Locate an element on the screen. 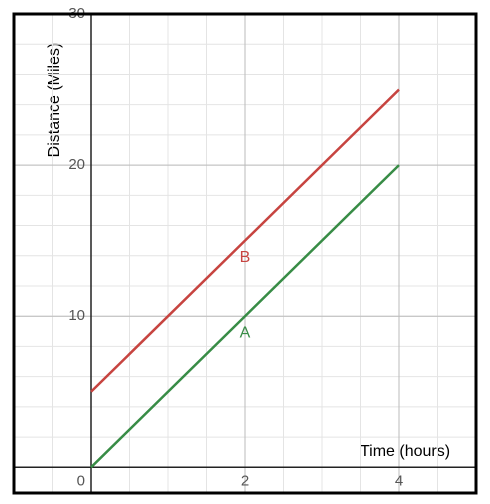  y-tick-label: 0 is located at coordinates (81, 480).